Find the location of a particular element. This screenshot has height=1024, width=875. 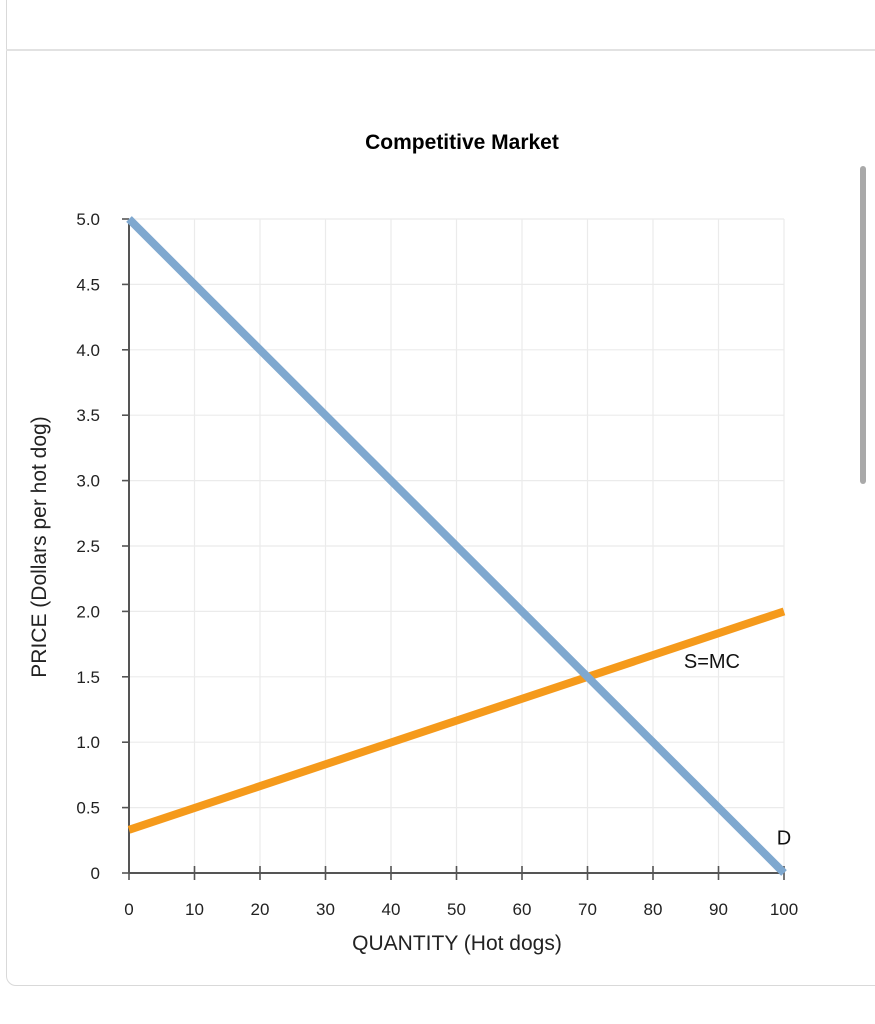

x-axis-title: QUANTITY (Hot dogs) is located at coordinates (457, 943).